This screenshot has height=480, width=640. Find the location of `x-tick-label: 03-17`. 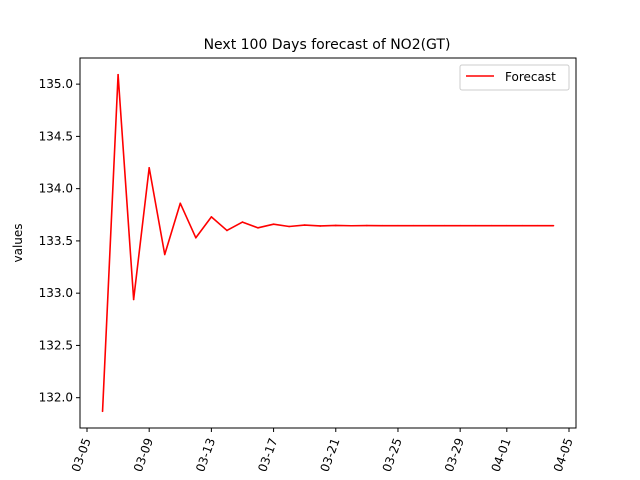

x-tick-label: 03-17 is located at coordinates (267, 455).